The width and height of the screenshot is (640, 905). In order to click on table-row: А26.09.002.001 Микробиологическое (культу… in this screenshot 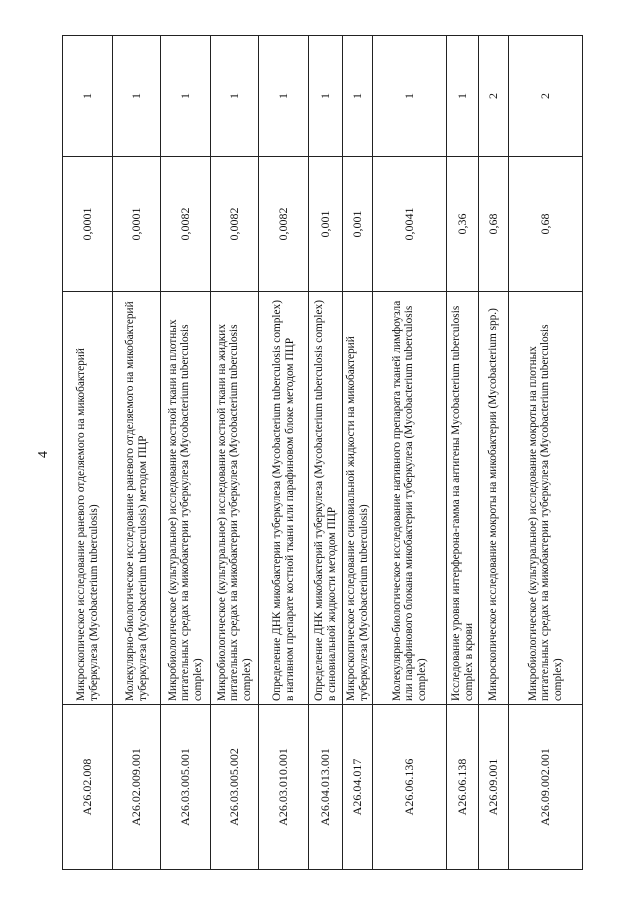, I will do `click(545, 452)`.